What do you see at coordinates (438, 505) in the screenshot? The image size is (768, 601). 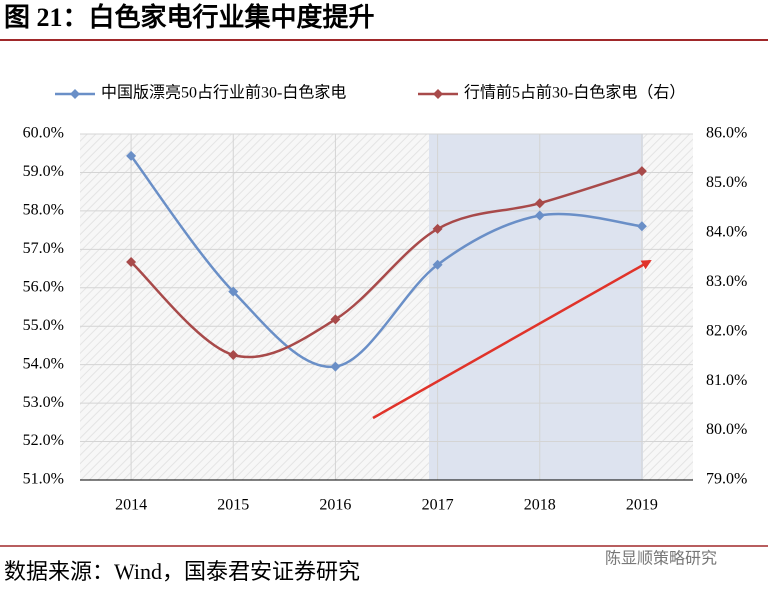 I see `x-tick-label: 2017` at bounding box center [438, 505].